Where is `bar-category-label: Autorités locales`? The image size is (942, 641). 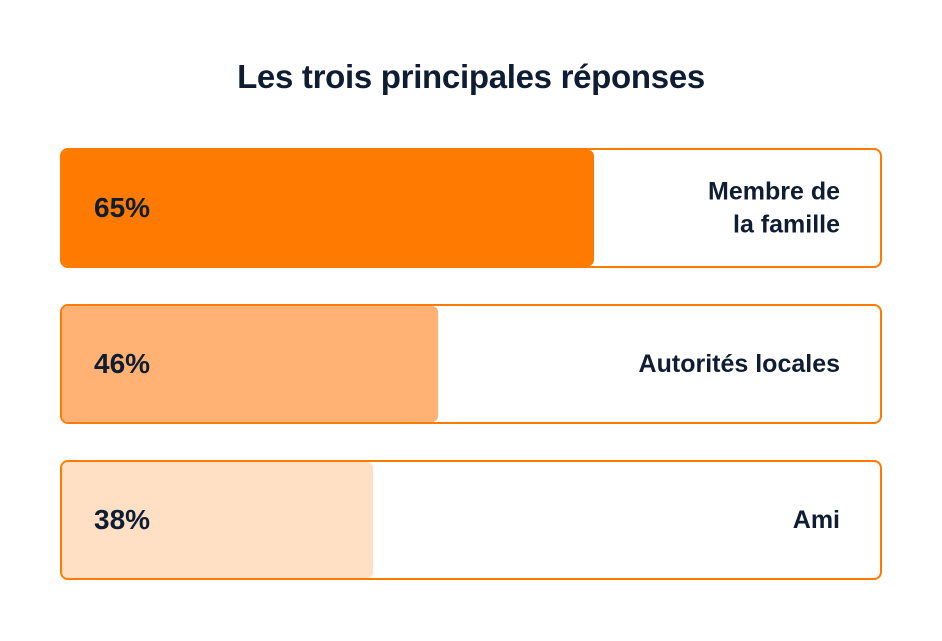
bar-category-label: Autorités locales is located at coordinates (739, 363).